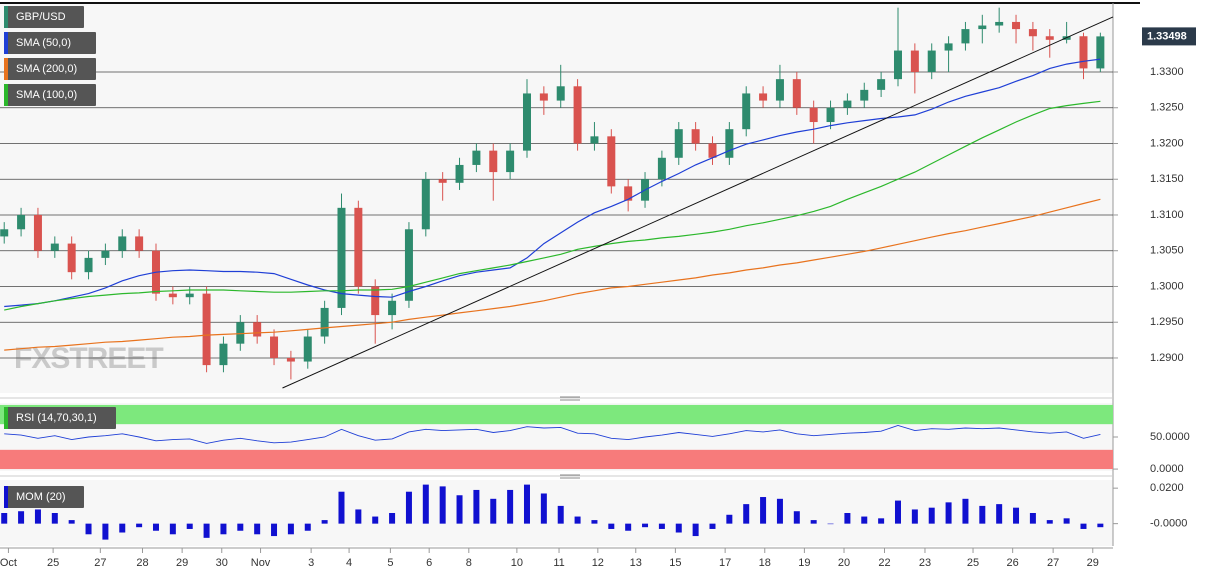  I want to click on x-tick-label: Oct, so click(8, 563).